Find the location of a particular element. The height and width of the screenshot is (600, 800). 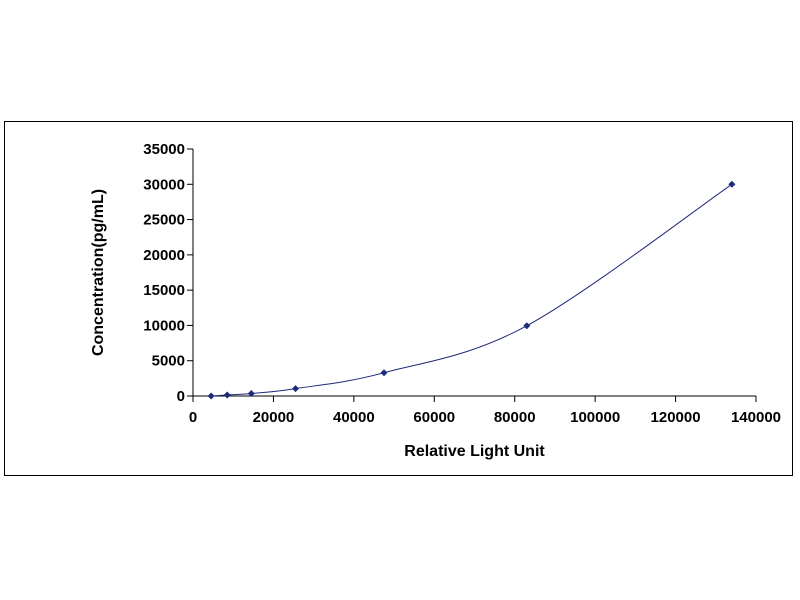

y-tick-label: 30000 is located at coordinates (164, 184).